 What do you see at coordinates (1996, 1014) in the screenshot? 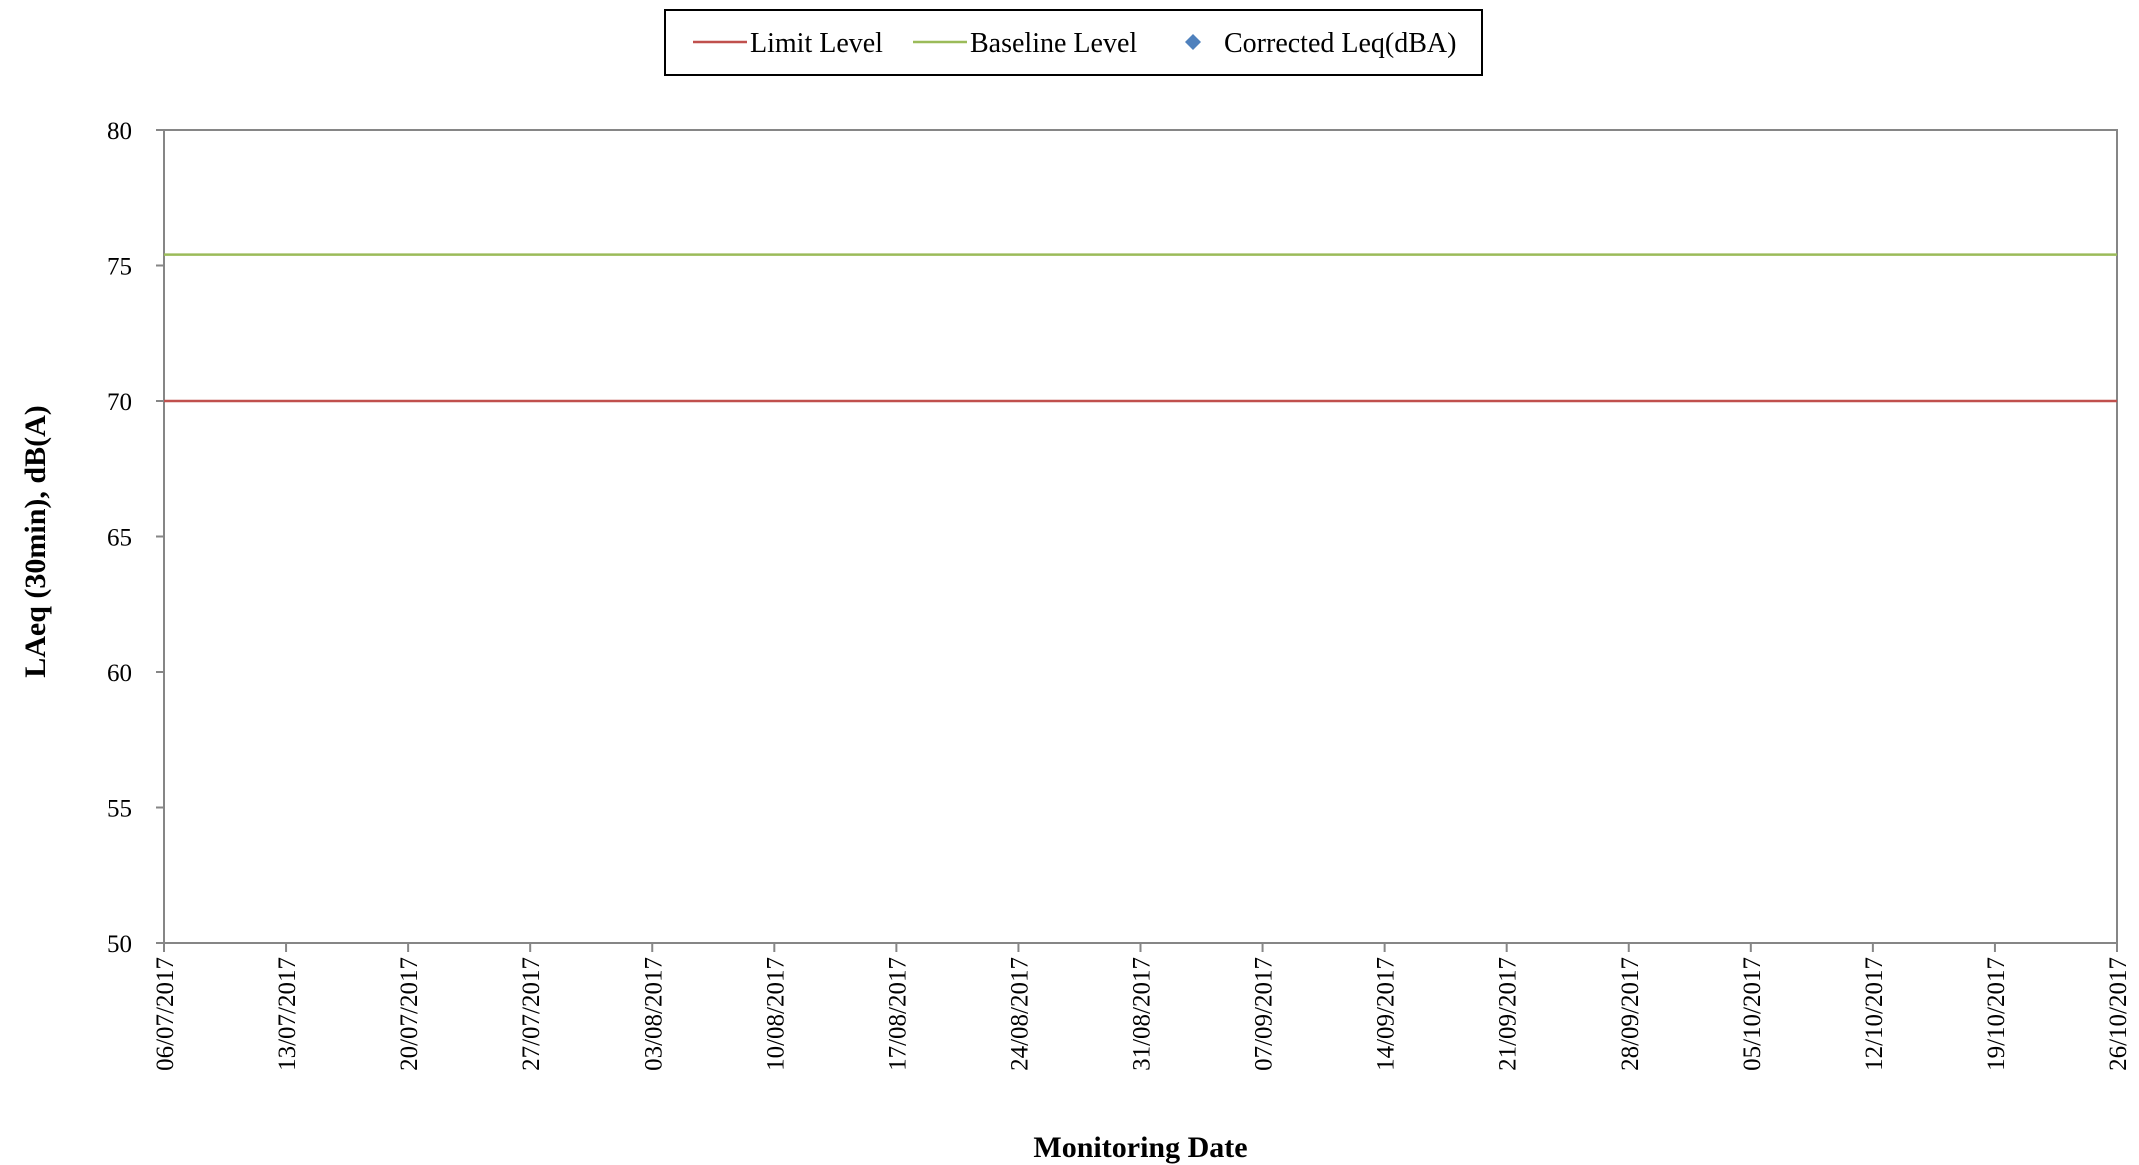
I see `x-tick-label: 19/10/2017` at bounding box center [1996, 1014].